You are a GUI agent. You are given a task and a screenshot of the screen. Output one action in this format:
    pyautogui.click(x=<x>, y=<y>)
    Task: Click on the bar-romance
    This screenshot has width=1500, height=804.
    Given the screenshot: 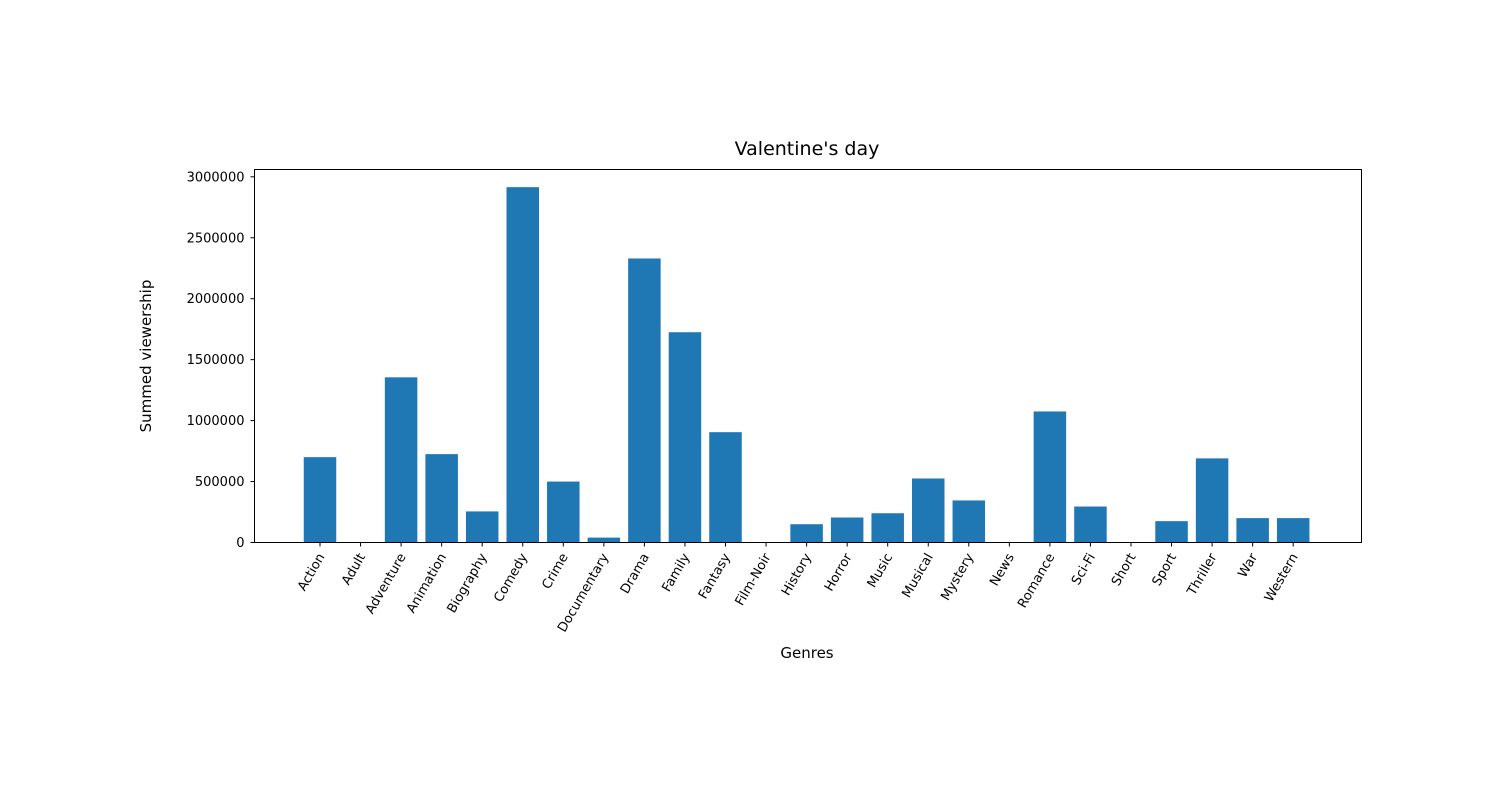 What is the action you would take?
    pyautogui.click(x=1050, y=477)
    